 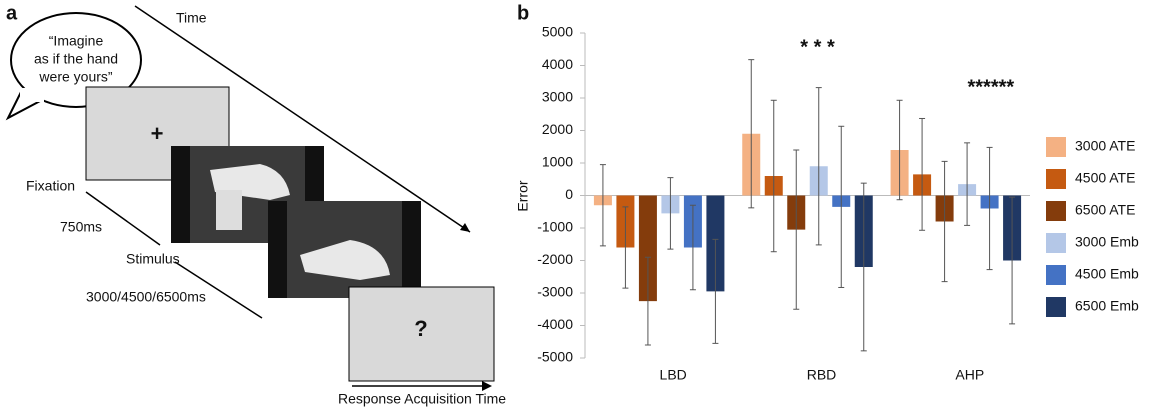 I want to click on annotation: * * *, so click(x=817, y=47).